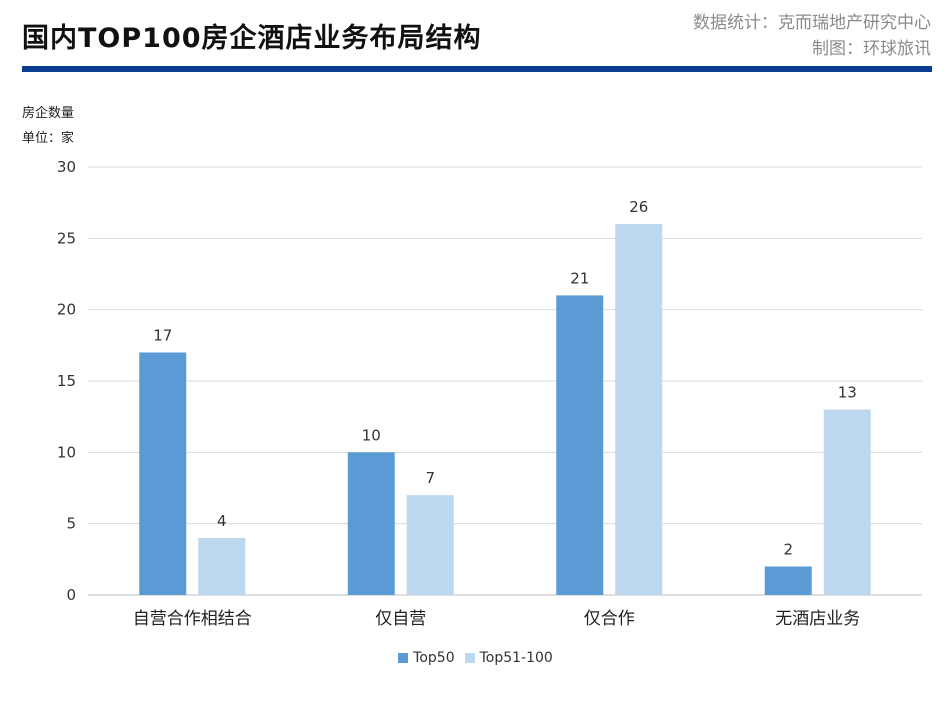 This screenshot has height=703, width=951. What do you see at coordinates (812, 36) in the screenshot?
I see `source-credit: 数据统计：克而瑞地产研究中心 制图：环球旅讯` at bounding box center [812, 36].